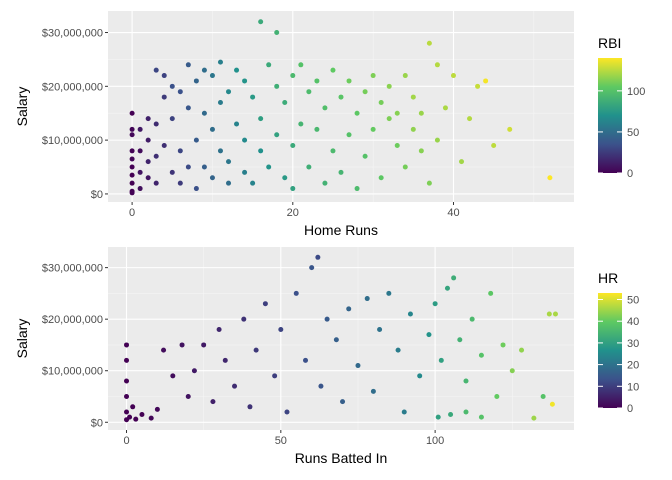  I want to click on legend-tick-label: 50, so click(633, 133).